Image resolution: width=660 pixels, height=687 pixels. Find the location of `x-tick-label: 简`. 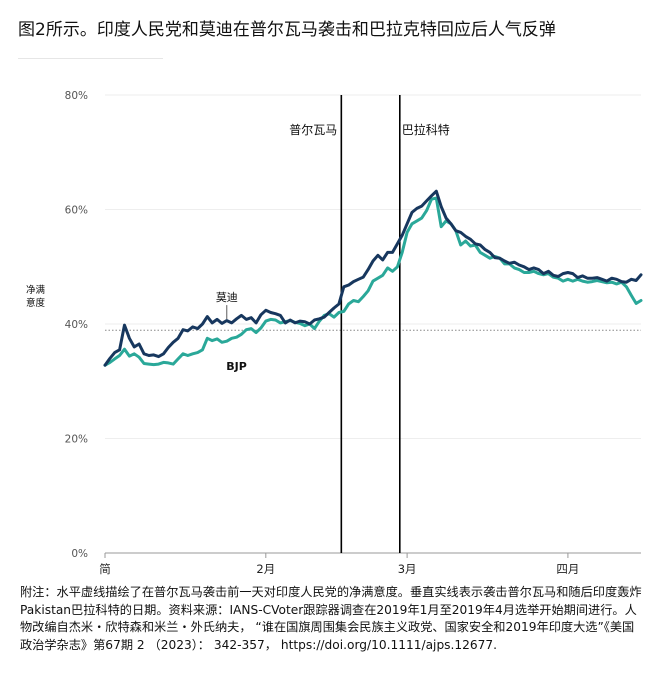

x-tick-label: 简 is located at coordinates (105, 569).